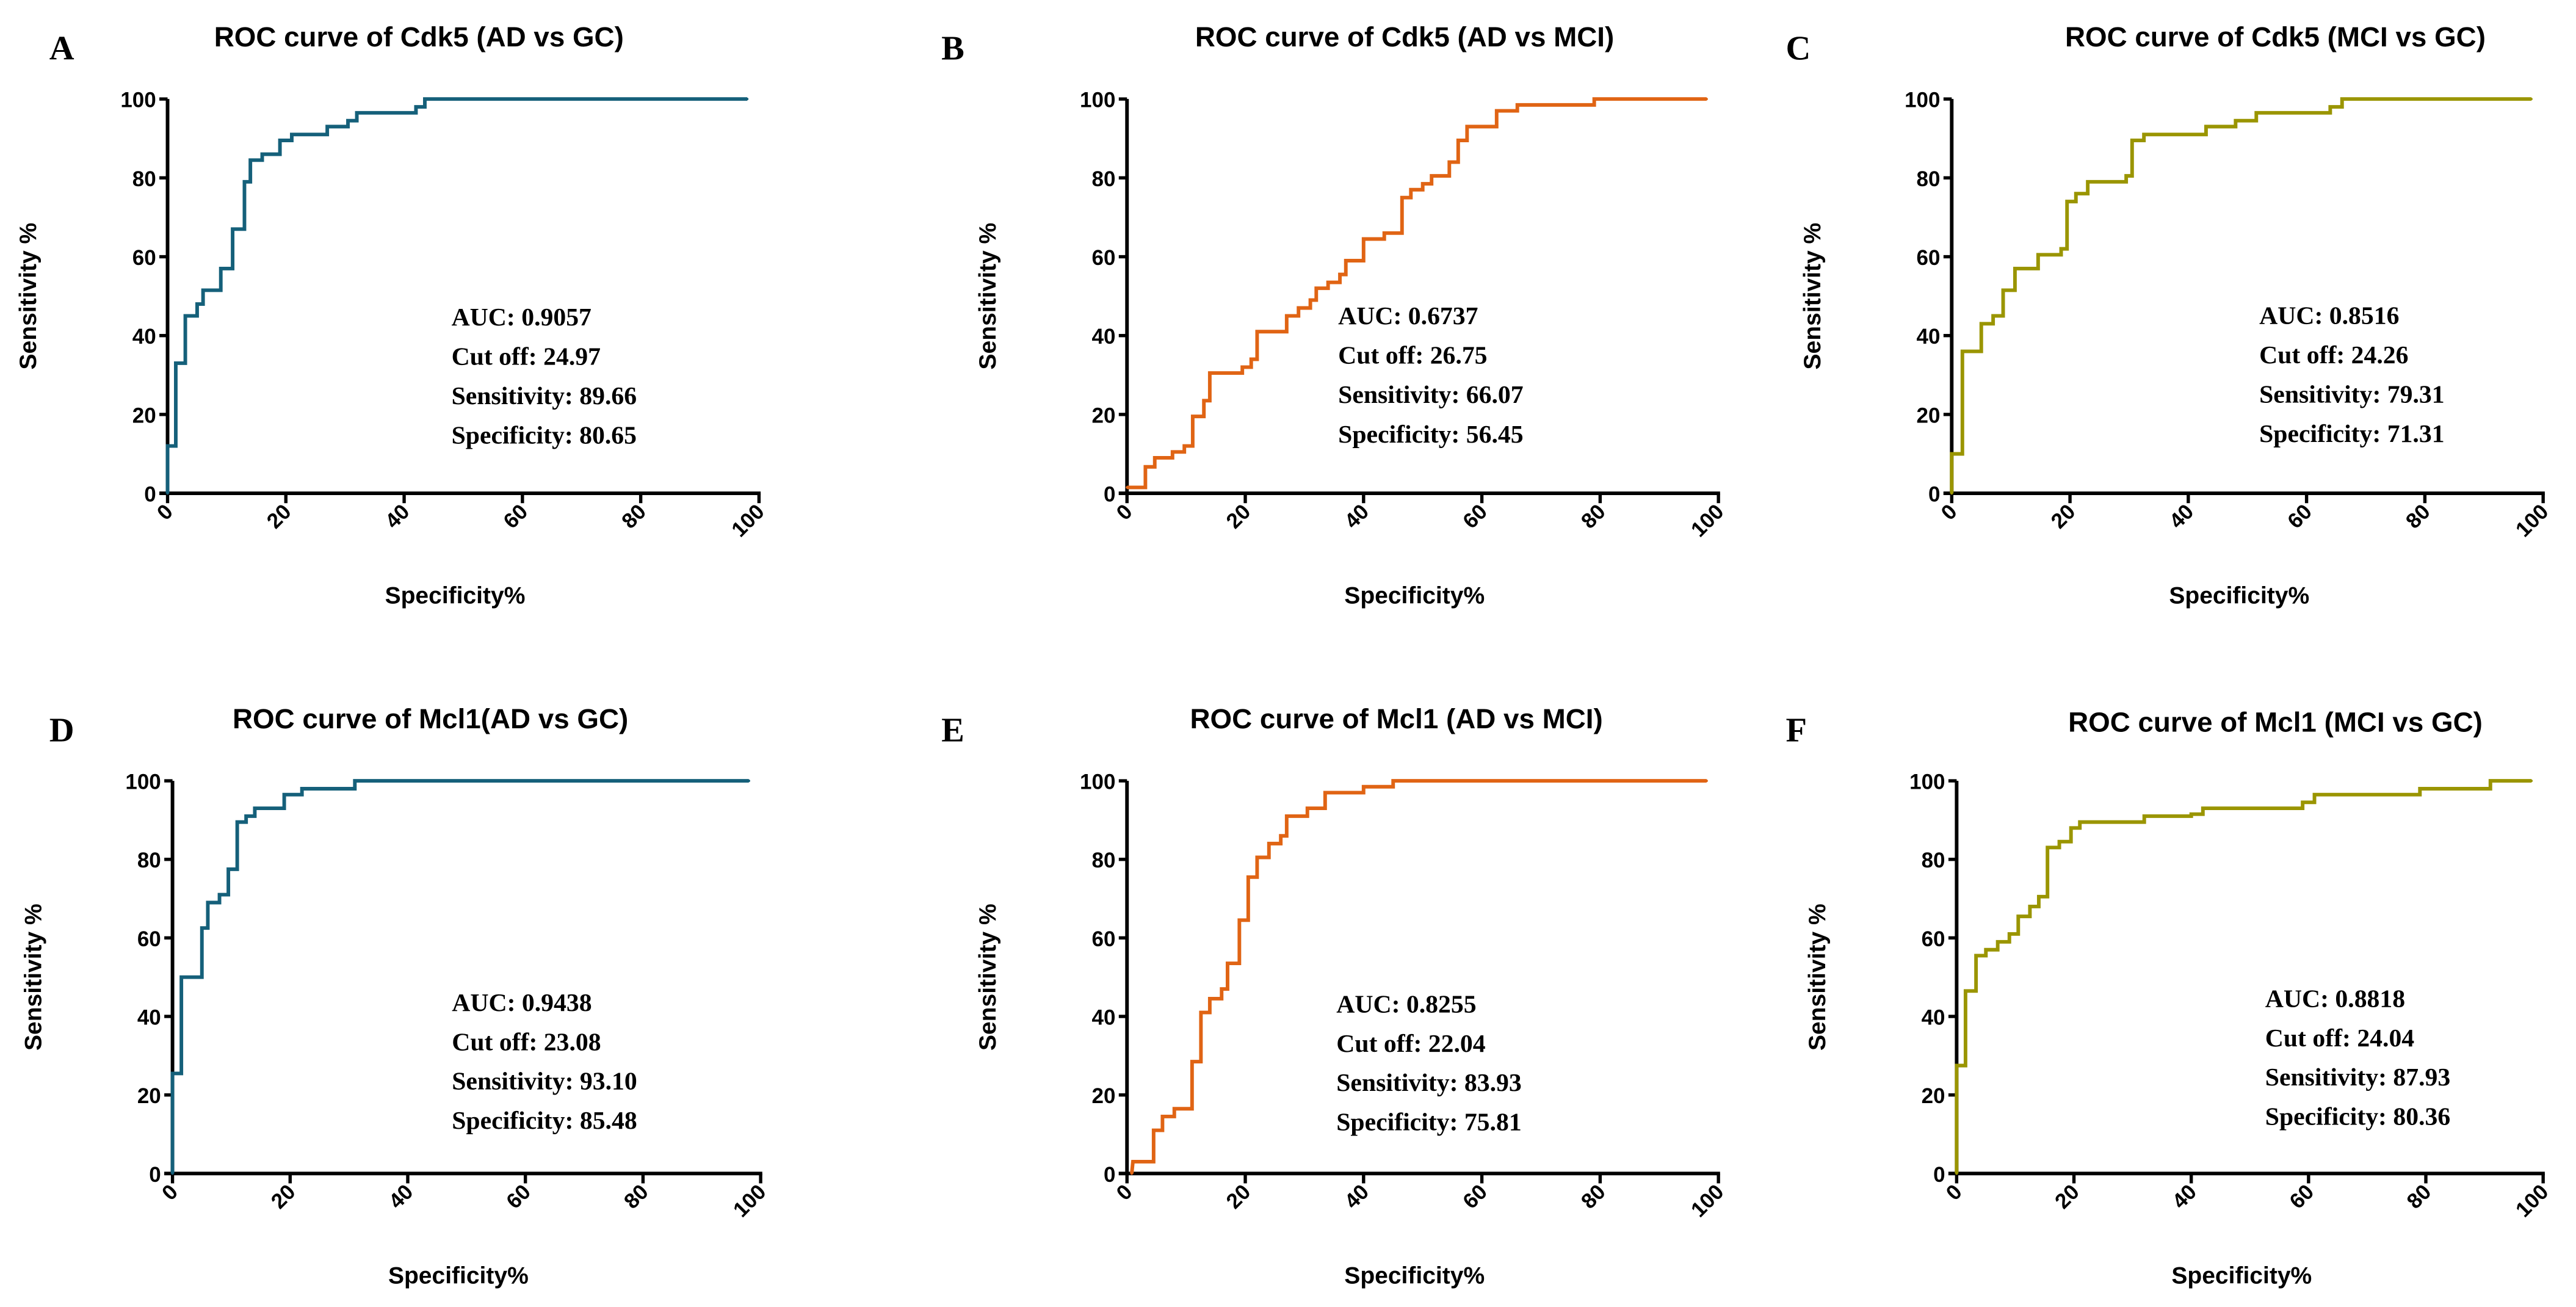 The width and height of the screenshot is (2576, 1307). What do you see at coordinates (430, 719) in the screenshot?
I see `chart-title: ROC curve of Mcl1(AD vs GC)` at bounding box center [430, 719].